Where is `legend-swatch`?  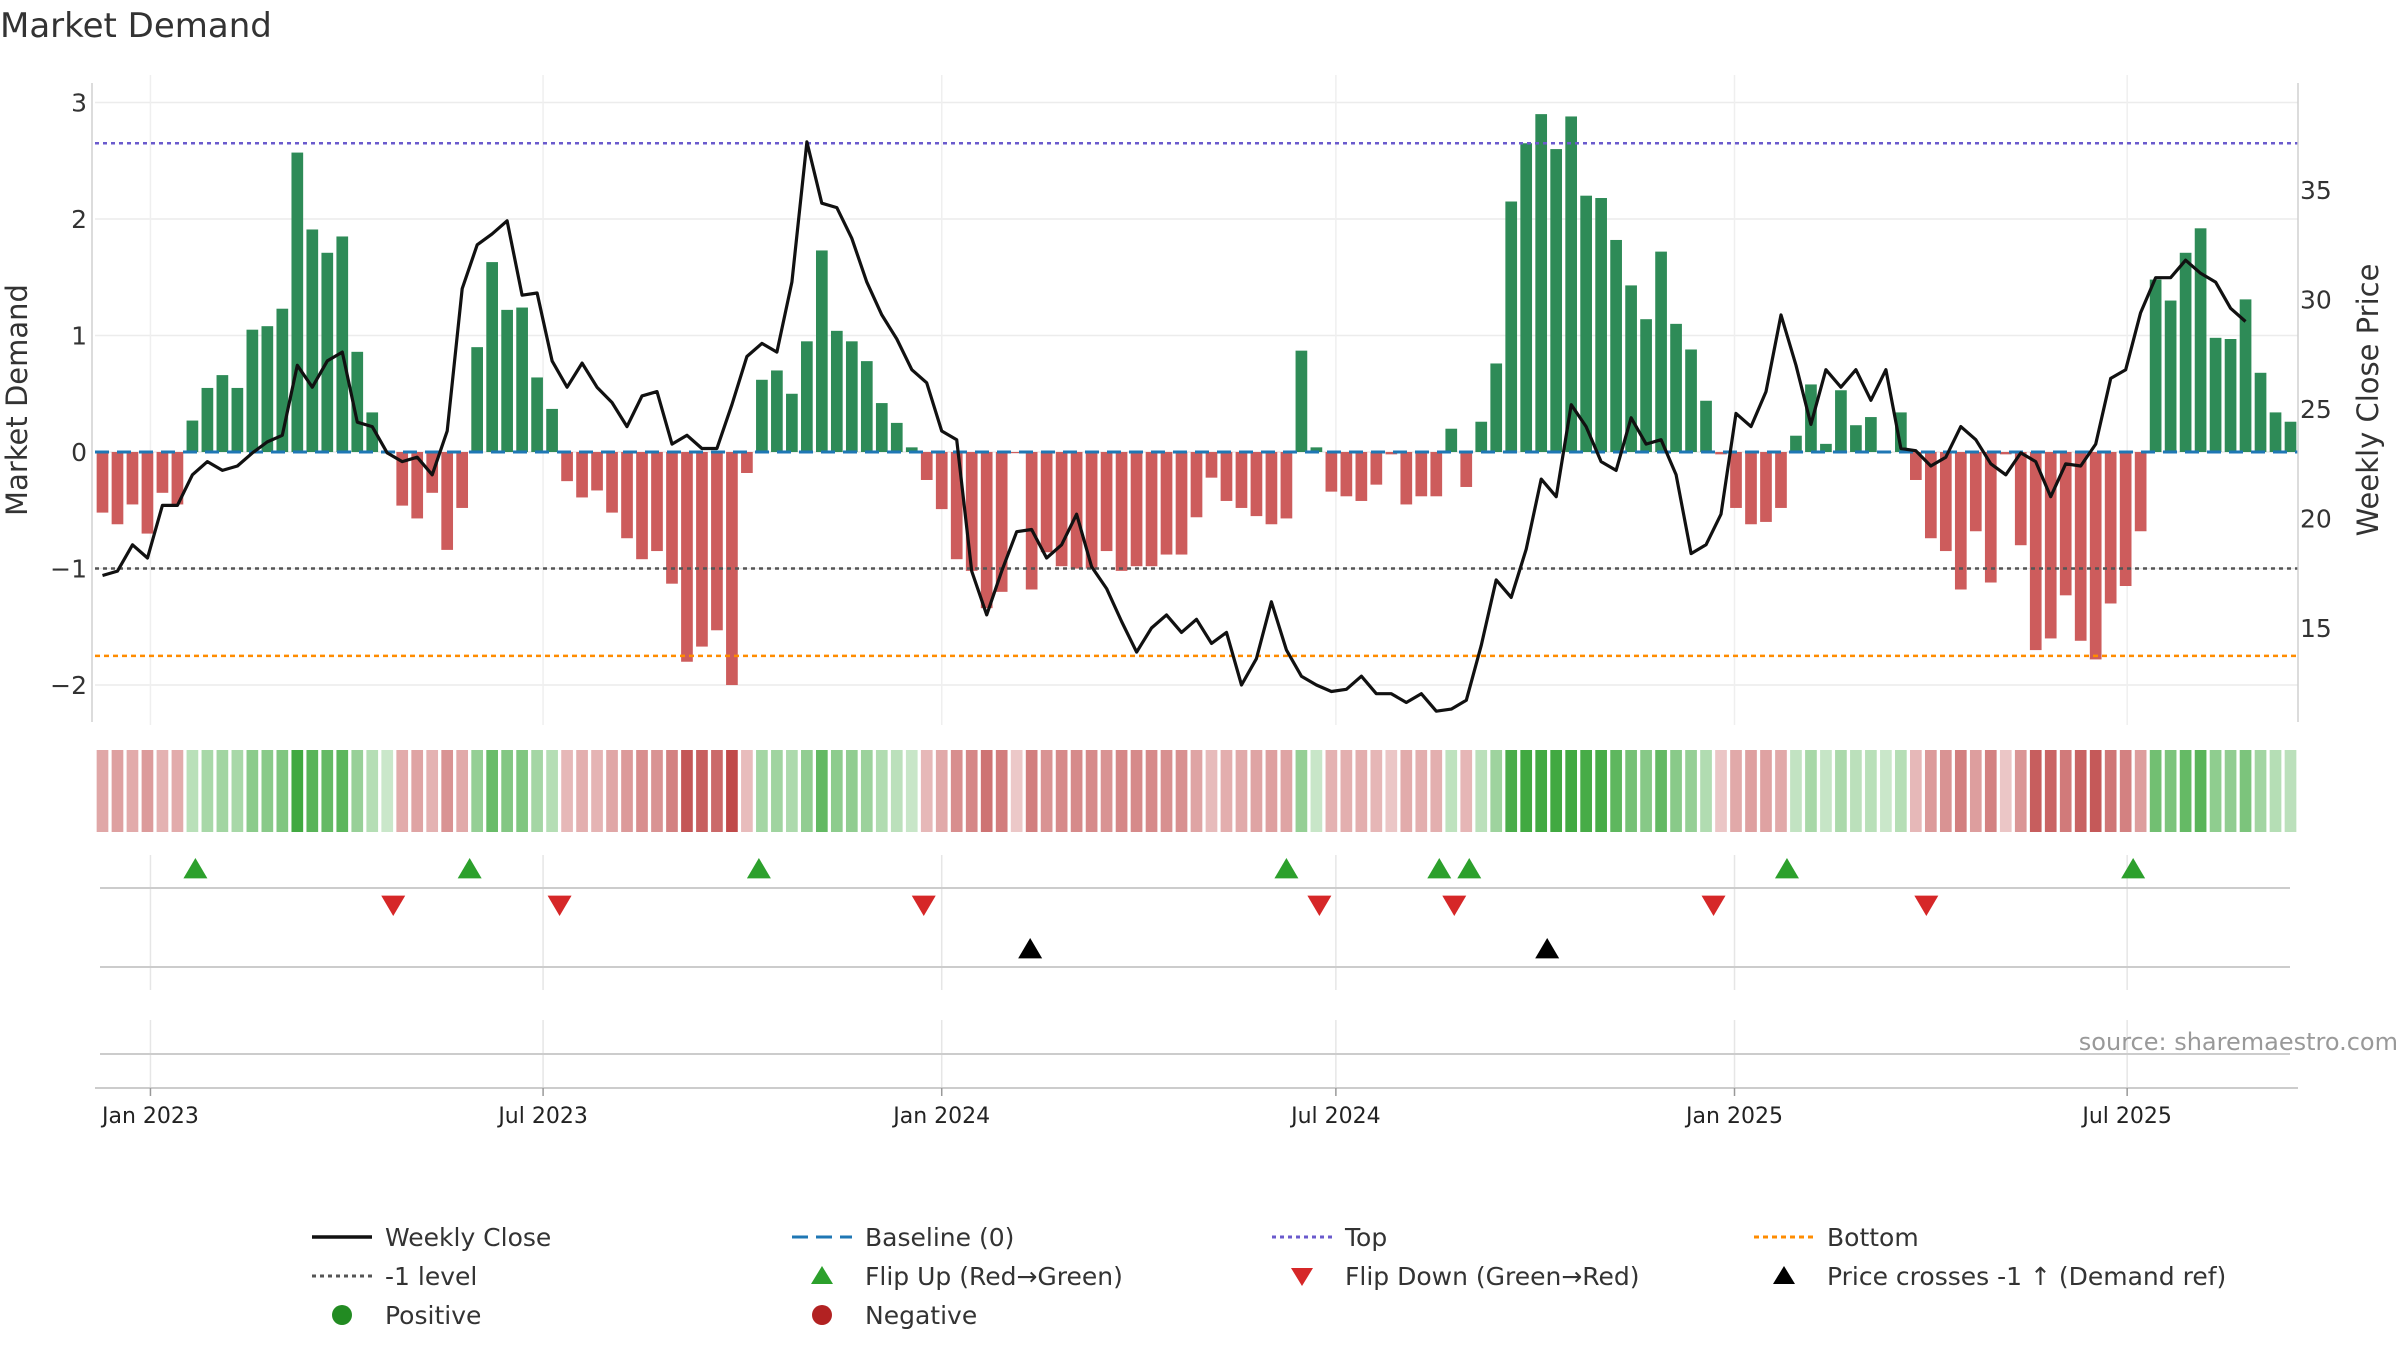 legend-swatch is located at coordinates (1784, 1275).